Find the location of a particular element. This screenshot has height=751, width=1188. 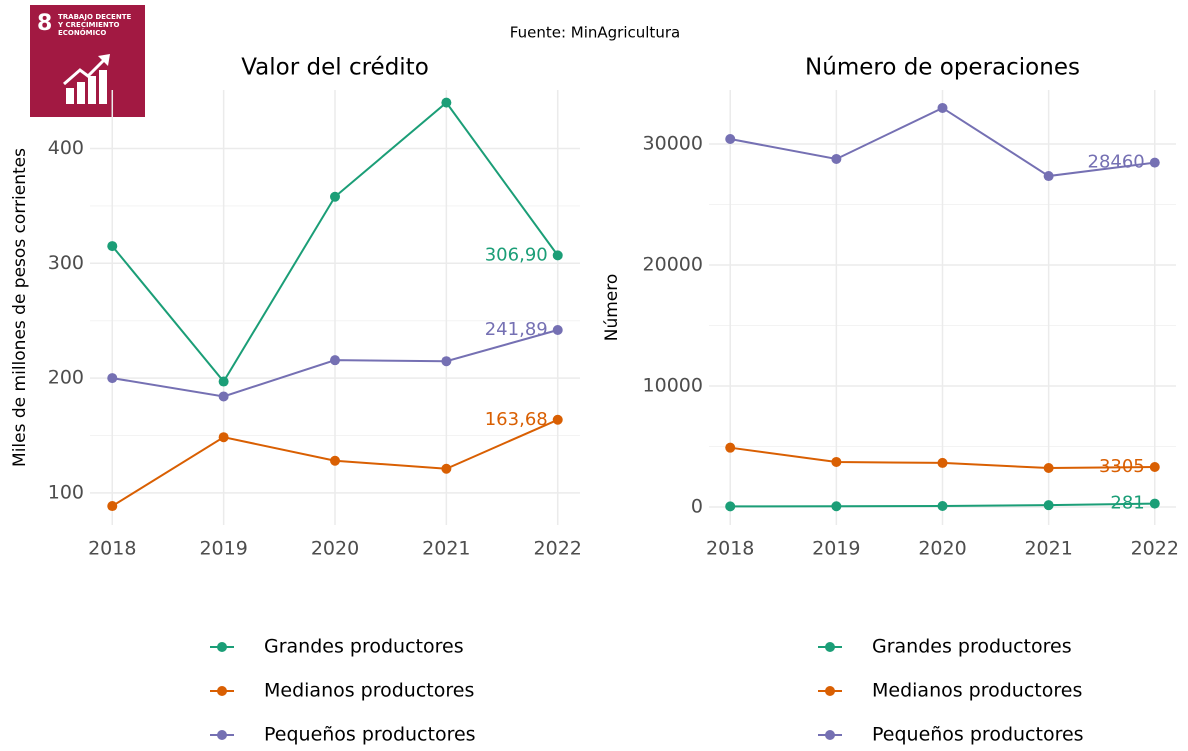

y-tick-label: 20000 is located at coordinates (673, 264).